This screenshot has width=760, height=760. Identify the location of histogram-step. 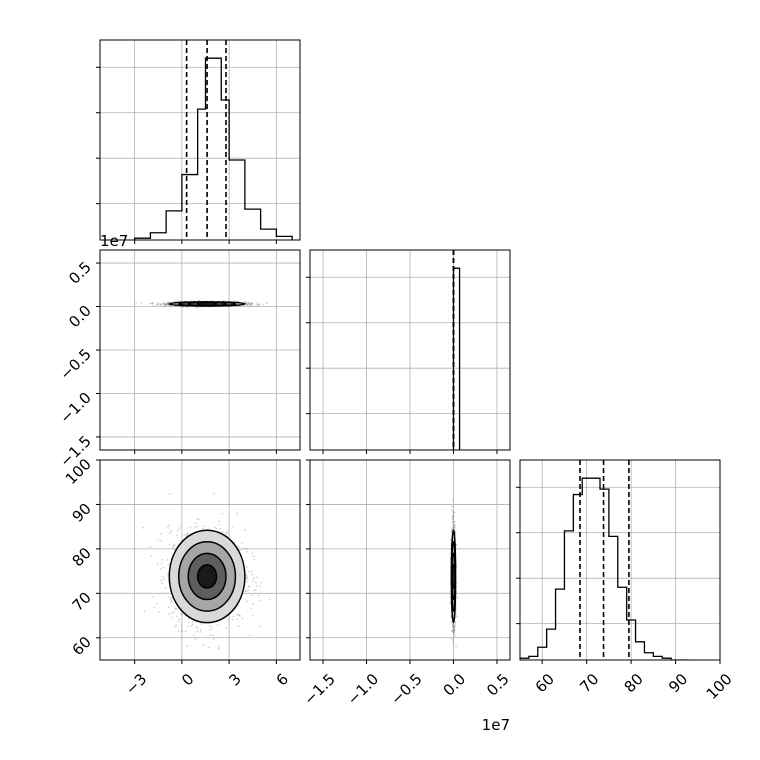
(213, 148).